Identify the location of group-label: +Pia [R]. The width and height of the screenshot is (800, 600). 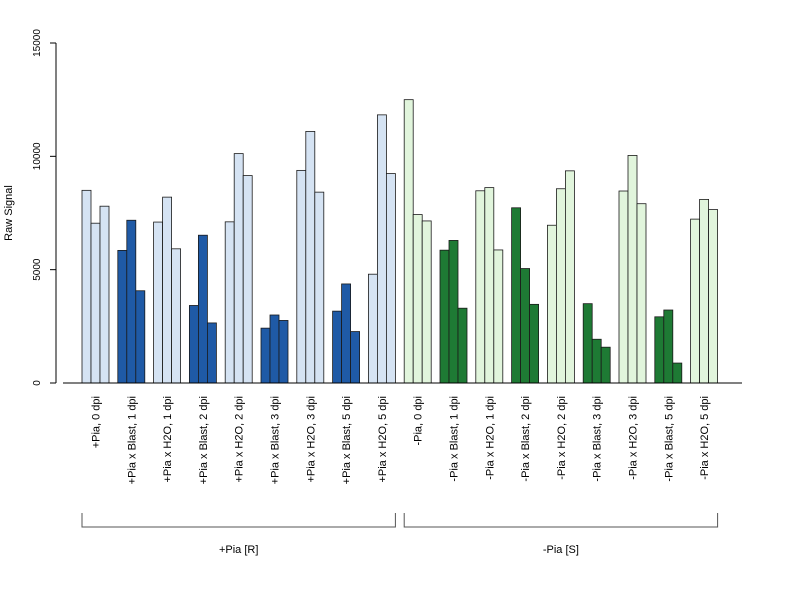
(238, 550).